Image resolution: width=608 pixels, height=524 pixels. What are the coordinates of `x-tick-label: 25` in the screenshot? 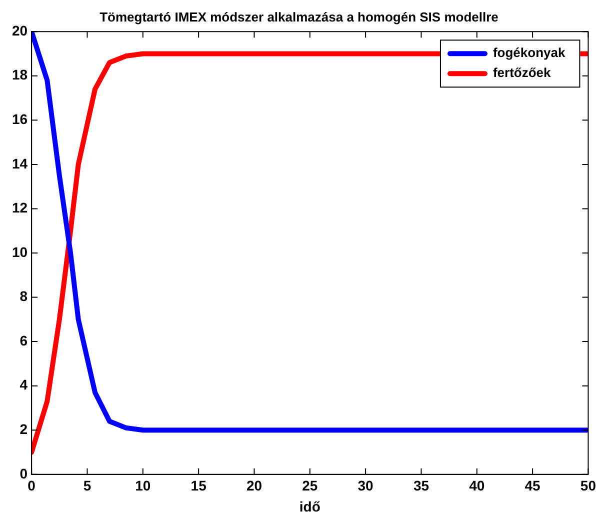 It's located at (310, 486).